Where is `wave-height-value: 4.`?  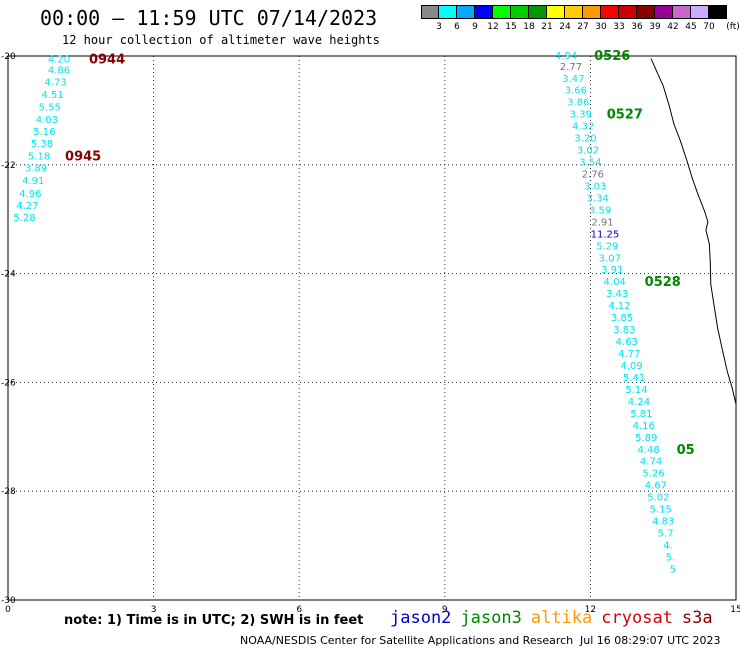 wave-height-value: 4. is located at coordinates (668, 546).